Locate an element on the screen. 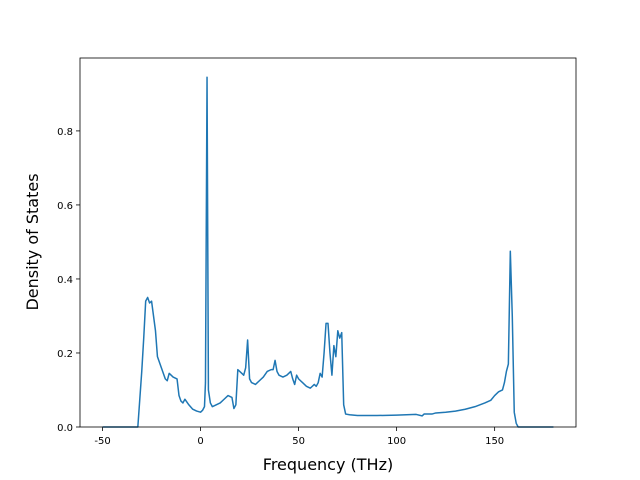  y-tick-label: 0.4 is located at coordinates (65, 280).